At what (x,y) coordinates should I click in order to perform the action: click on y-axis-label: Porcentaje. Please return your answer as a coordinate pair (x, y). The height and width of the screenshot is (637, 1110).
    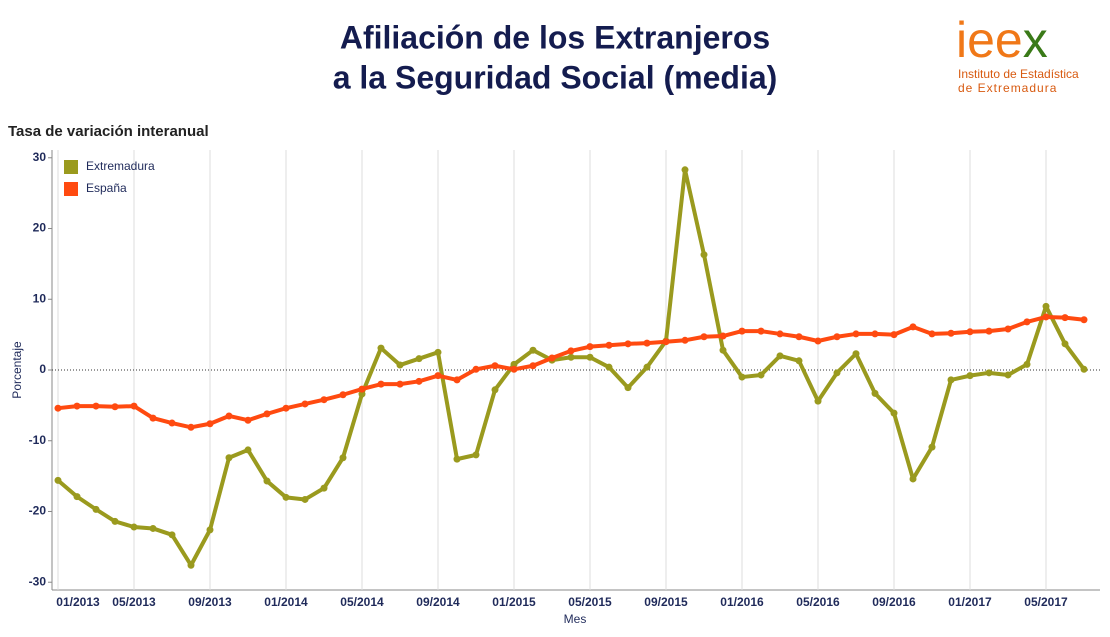
    Looking at the image, I should click on (17, 370).